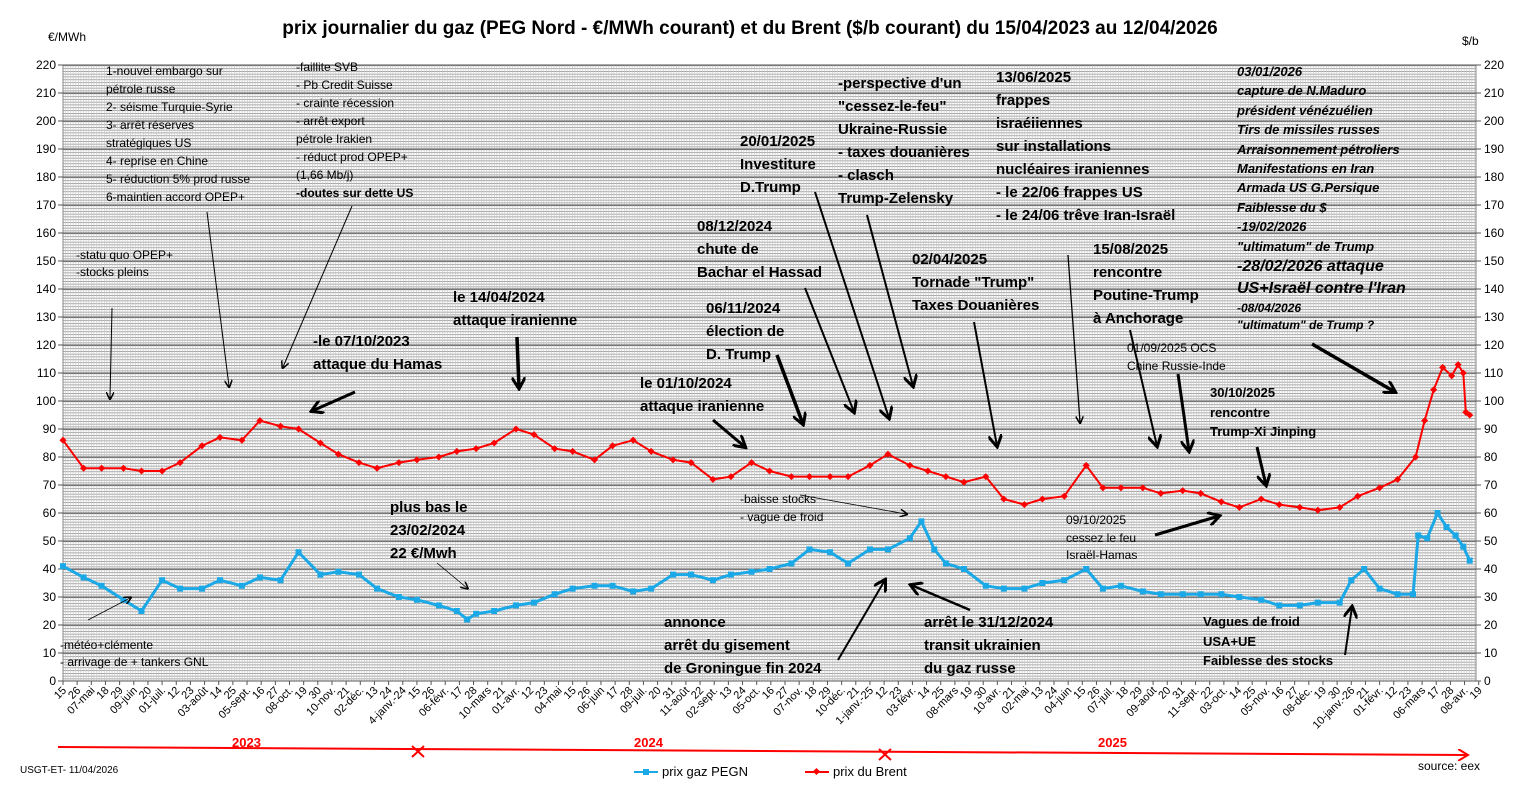  I want to click on annotation-line: 15/08/2025, so click(1131, 249).